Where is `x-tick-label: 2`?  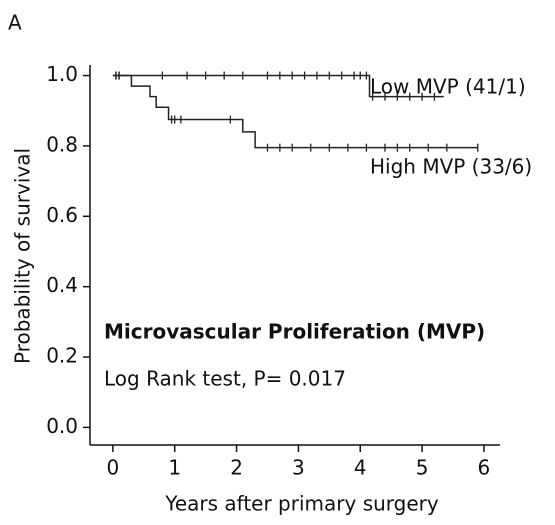 x-tick-label: 2 is located at coordinates (236, 468).